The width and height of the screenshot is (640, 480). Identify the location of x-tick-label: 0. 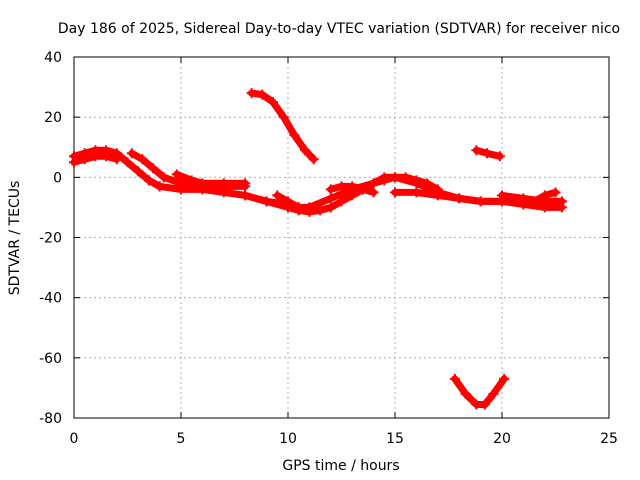
(74, 439).